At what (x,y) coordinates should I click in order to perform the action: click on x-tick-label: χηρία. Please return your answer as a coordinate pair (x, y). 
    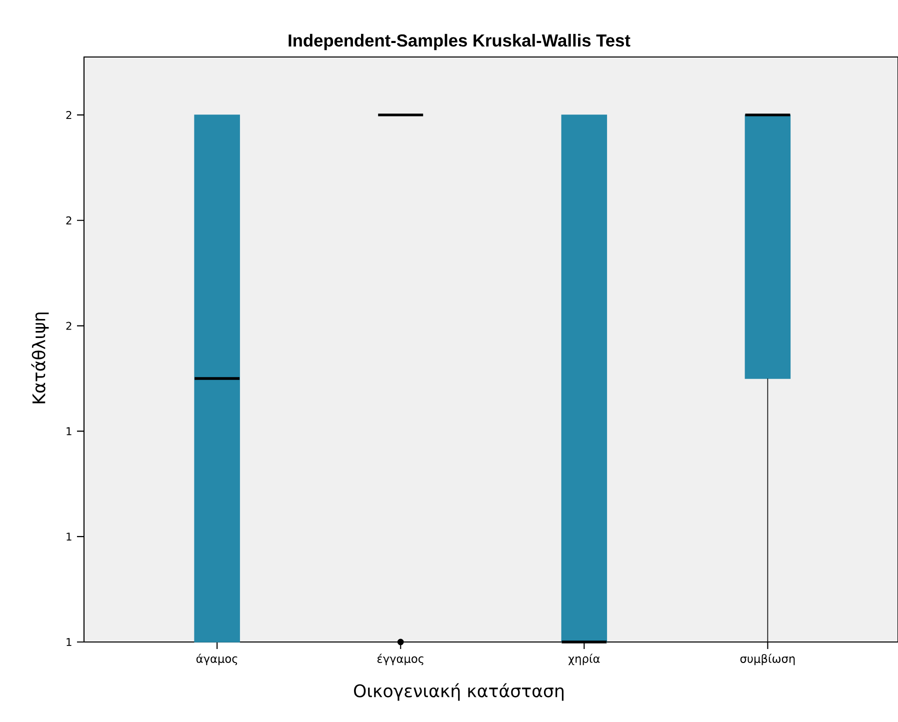
    Looking at the image, I should click on (584, 660).